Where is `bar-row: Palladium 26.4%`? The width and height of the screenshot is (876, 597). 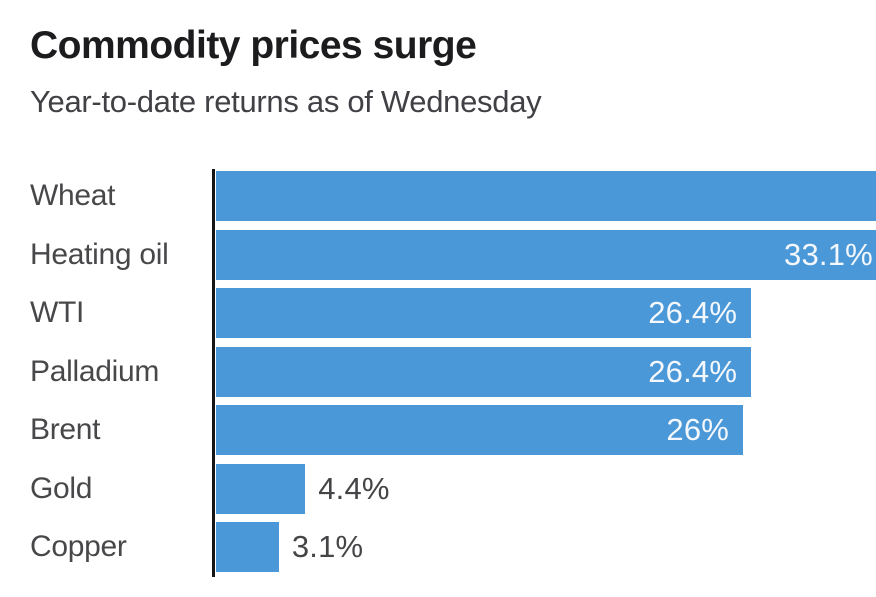
bar-row: Palladium 26.4% is located at coordinates (438, 371).